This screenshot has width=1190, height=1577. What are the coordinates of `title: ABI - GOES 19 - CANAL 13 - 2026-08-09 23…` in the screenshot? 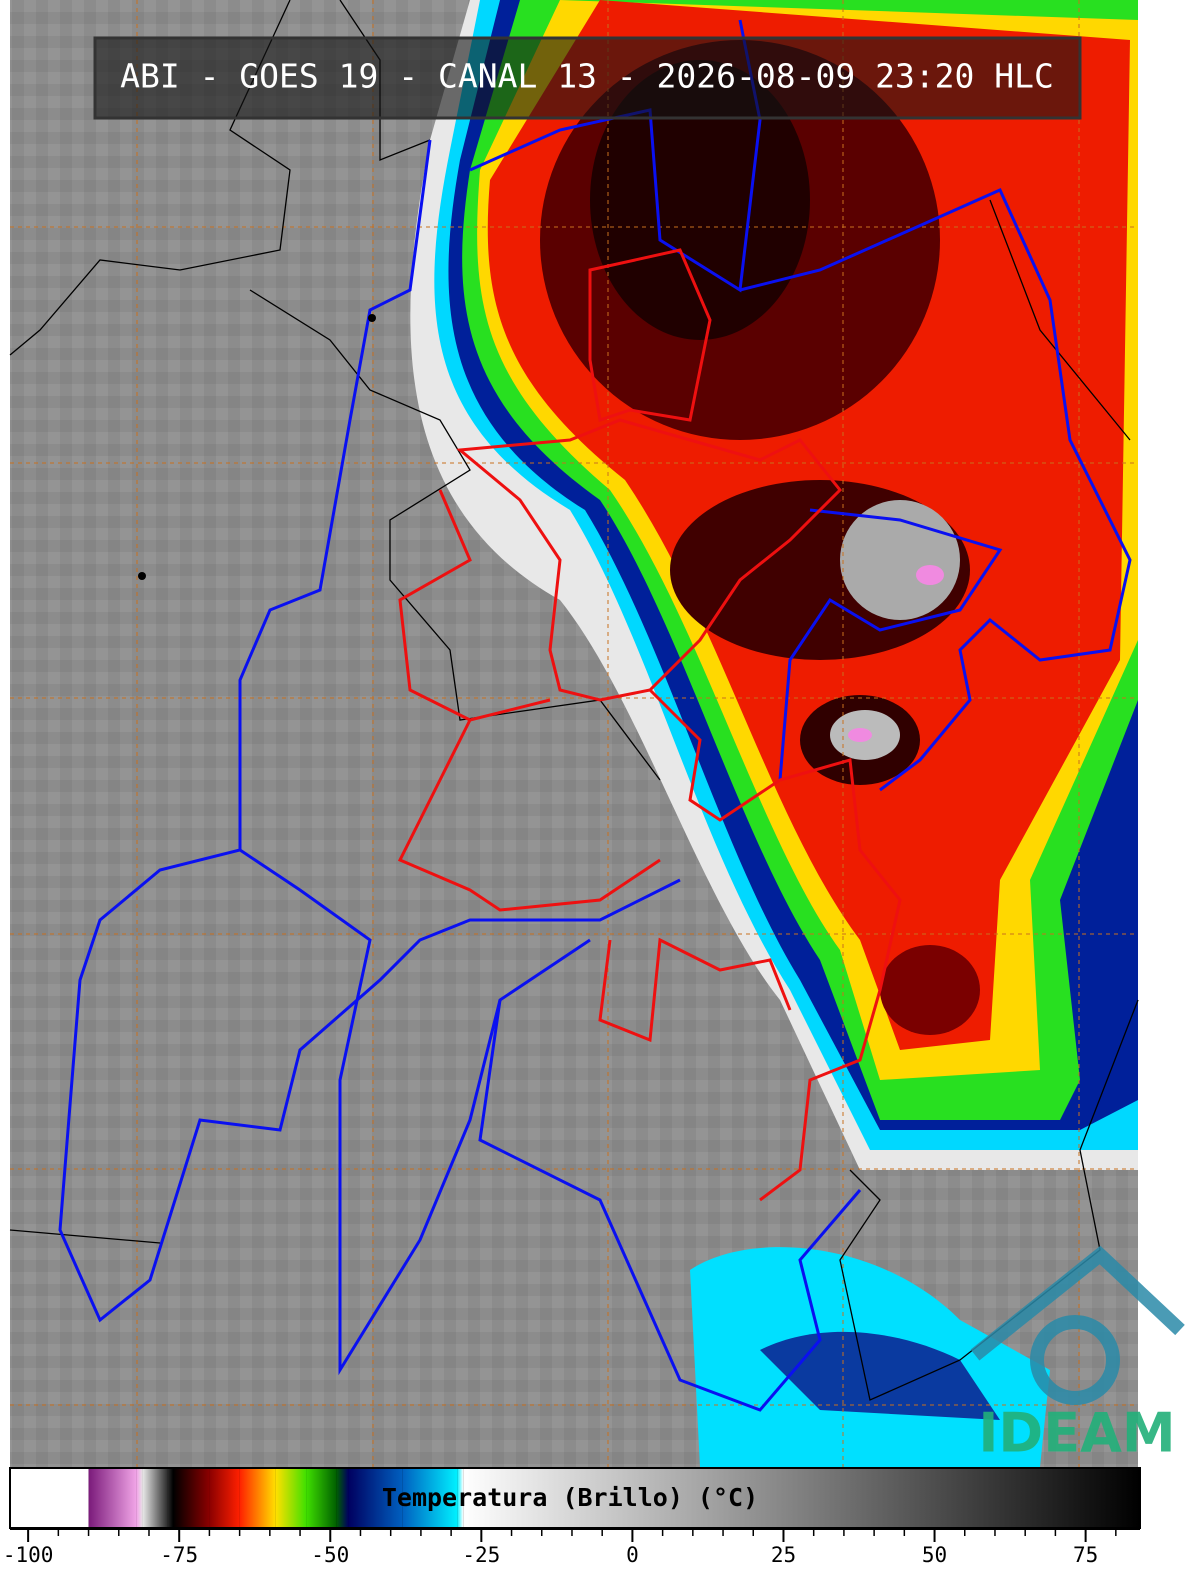 It's located at (587, 76).